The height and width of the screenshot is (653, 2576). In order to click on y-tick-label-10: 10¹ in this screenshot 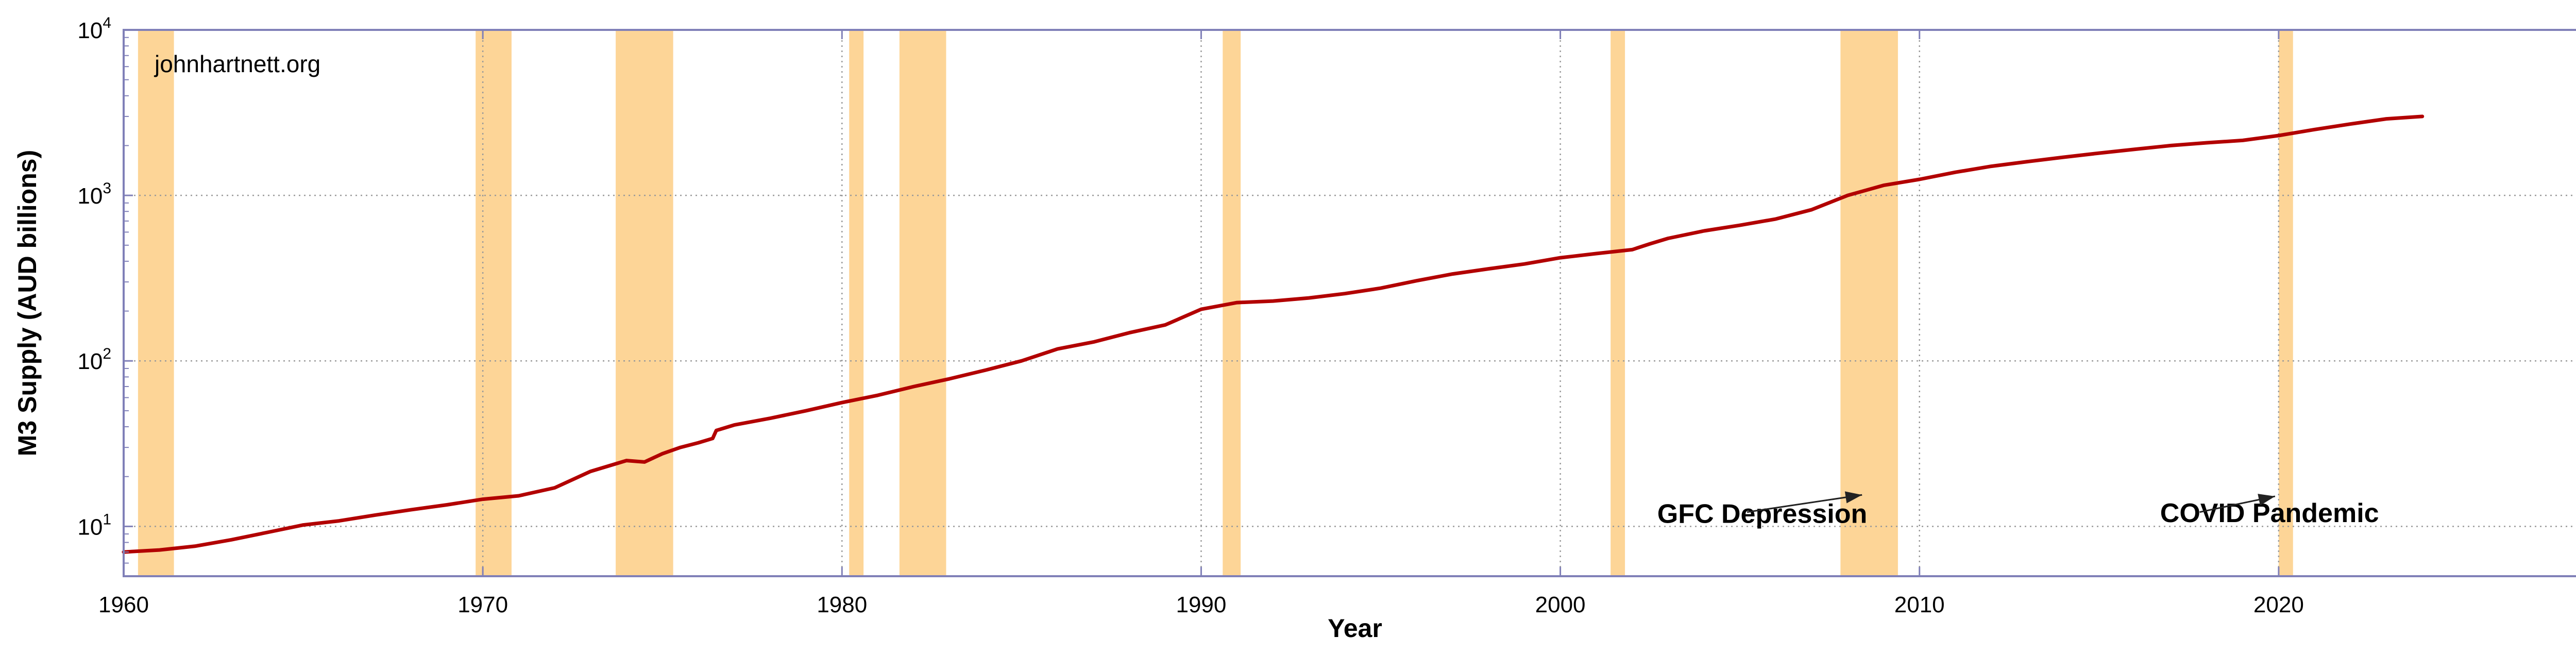, I will do `click(94, 525)`.